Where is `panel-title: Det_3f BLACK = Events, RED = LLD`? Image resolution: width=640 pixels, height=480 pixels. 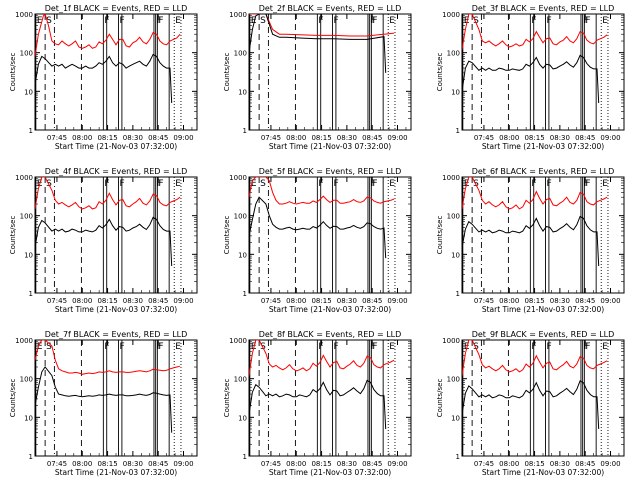
panel-title: Det_3f BLACK = Events, RED = LLD is located at coordinates (543, 8).